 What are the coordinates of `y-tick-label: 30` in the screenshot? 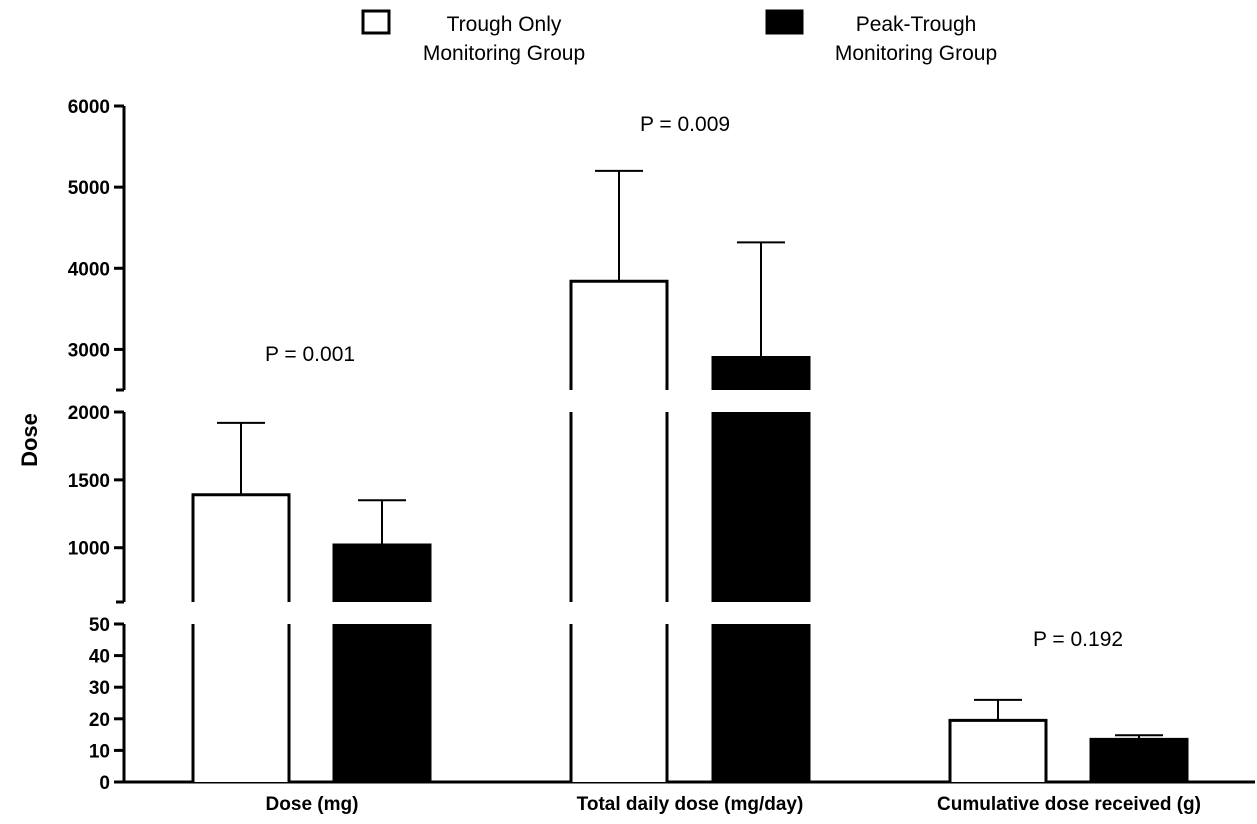 It's located at (99, 688).